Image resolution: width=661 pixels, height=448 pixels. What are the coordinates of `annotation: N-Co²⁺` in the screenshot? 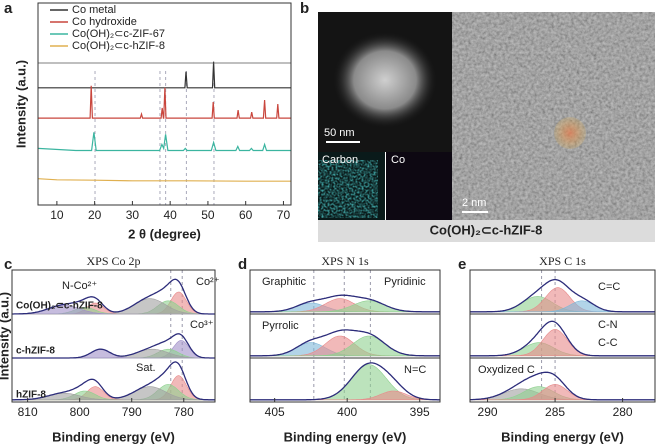 It's located at (79, 286).